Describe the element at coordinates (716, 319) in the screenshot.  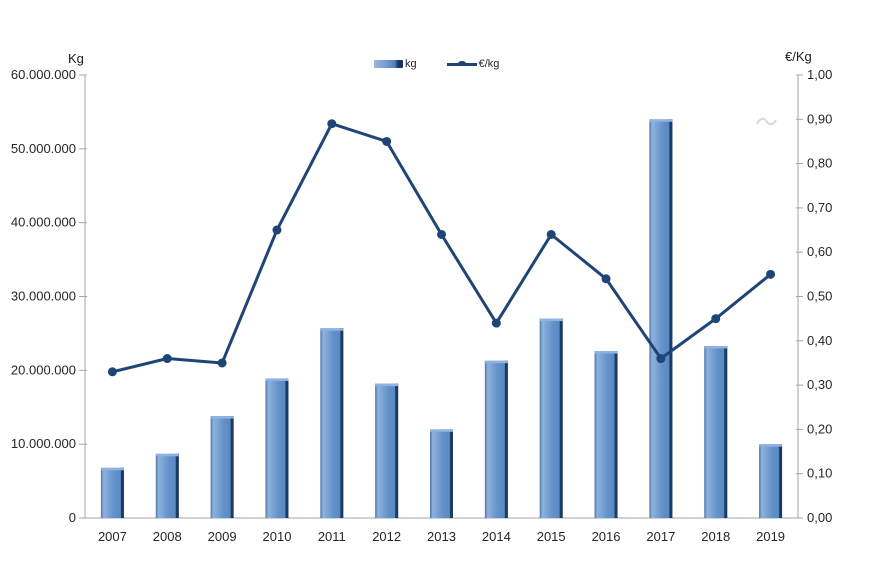
I see `line-marker-2018` at that location.